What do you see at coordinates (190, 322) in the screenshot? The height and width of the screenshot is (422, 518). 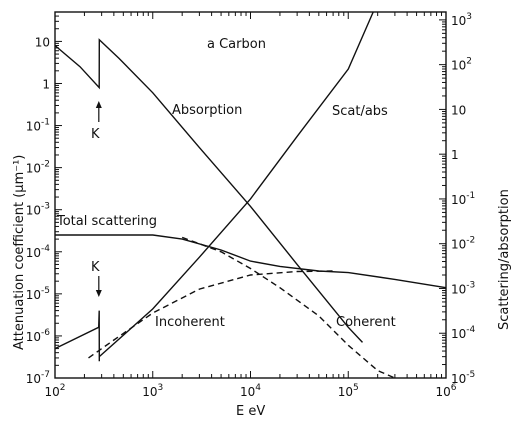 I see `label-incoherent: Incoherent` at bounding box center [190, 322].